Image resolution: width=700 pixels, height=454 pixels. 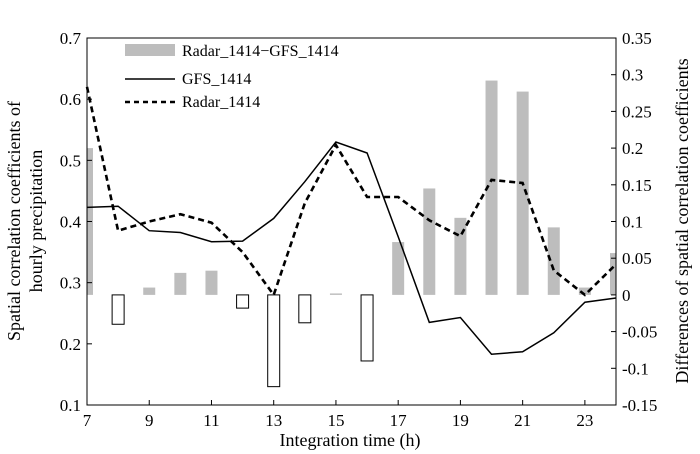 I want to click on x-tick-label: 11, so click(x=211, y=420).